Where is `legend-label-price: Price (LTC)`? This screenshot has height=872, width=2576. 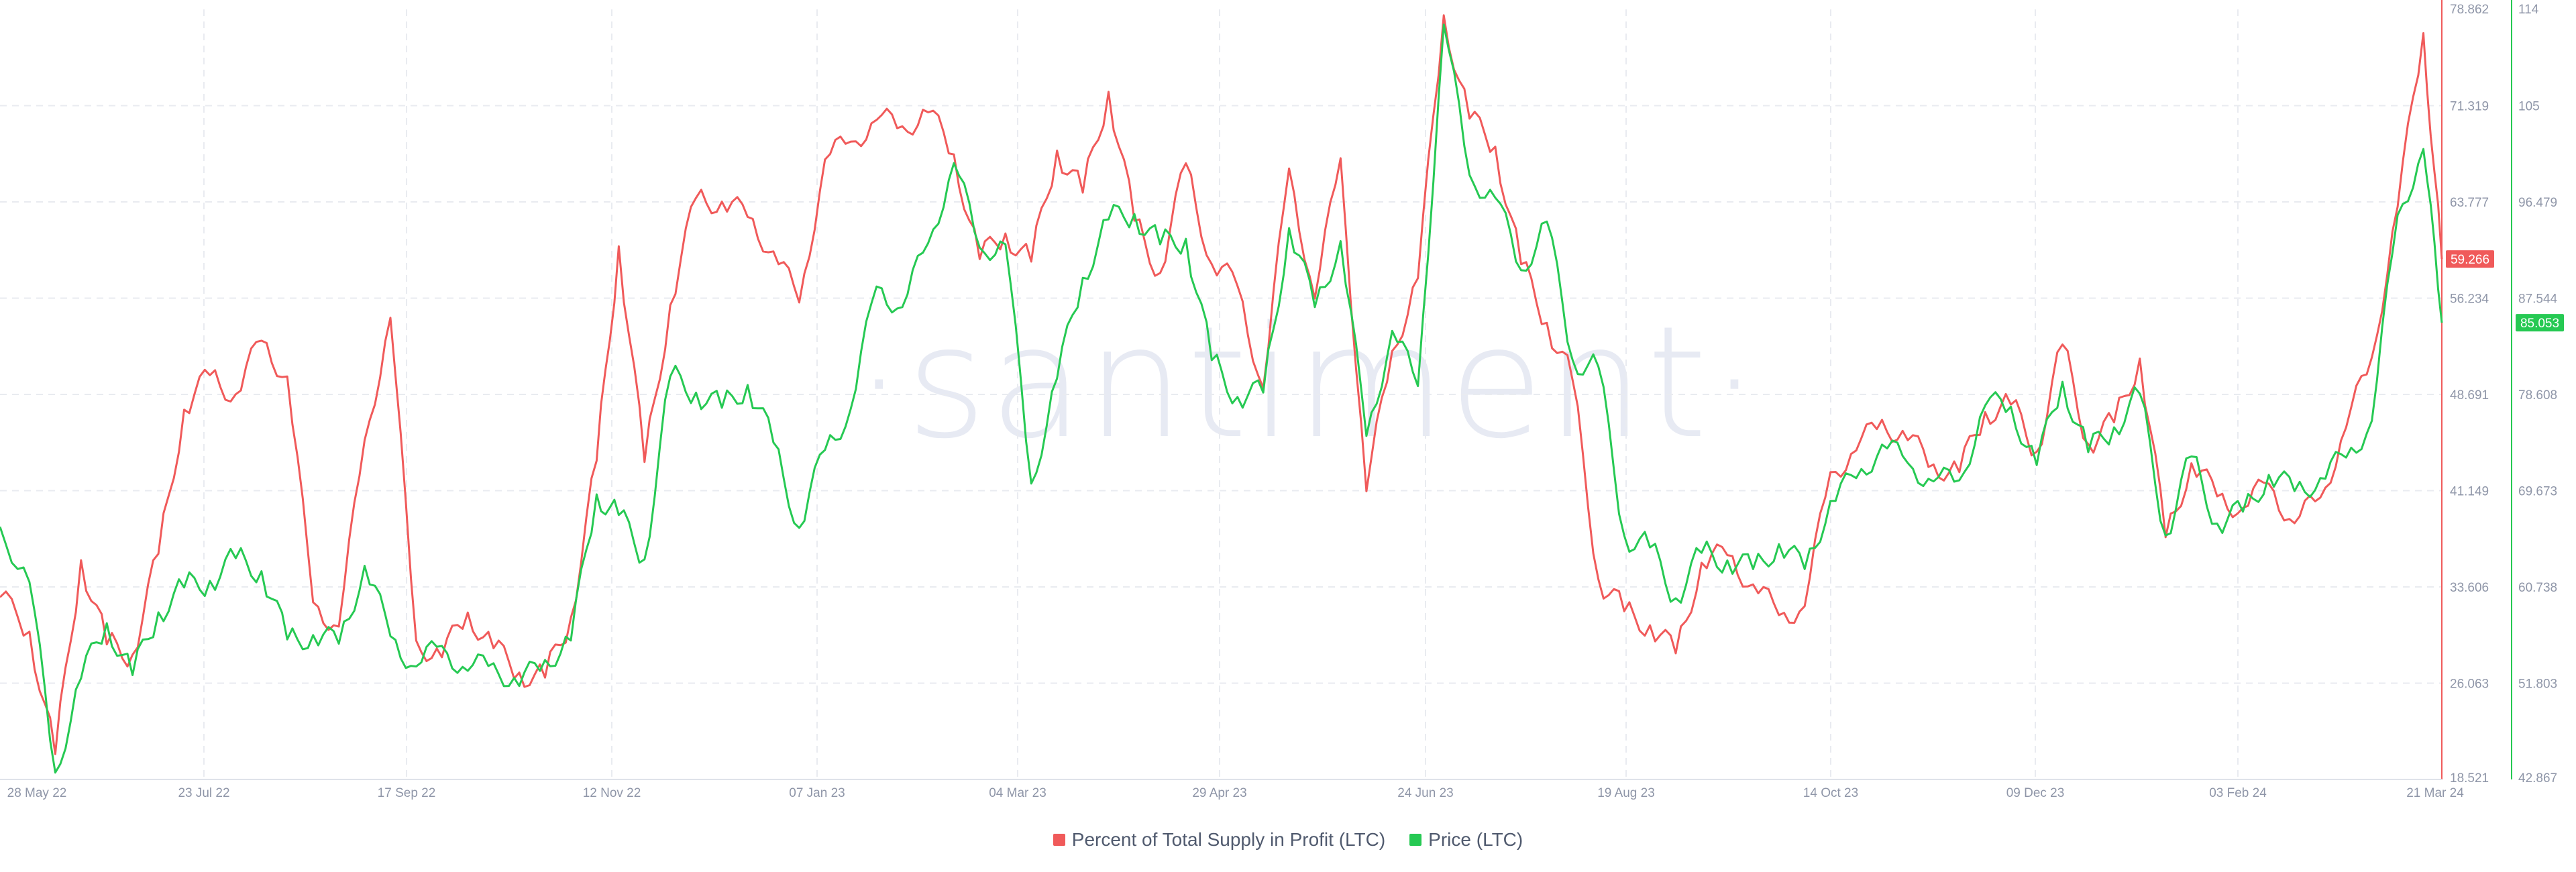 legend-label-price: Price (LTC) is located at coordinates (1475, 839).